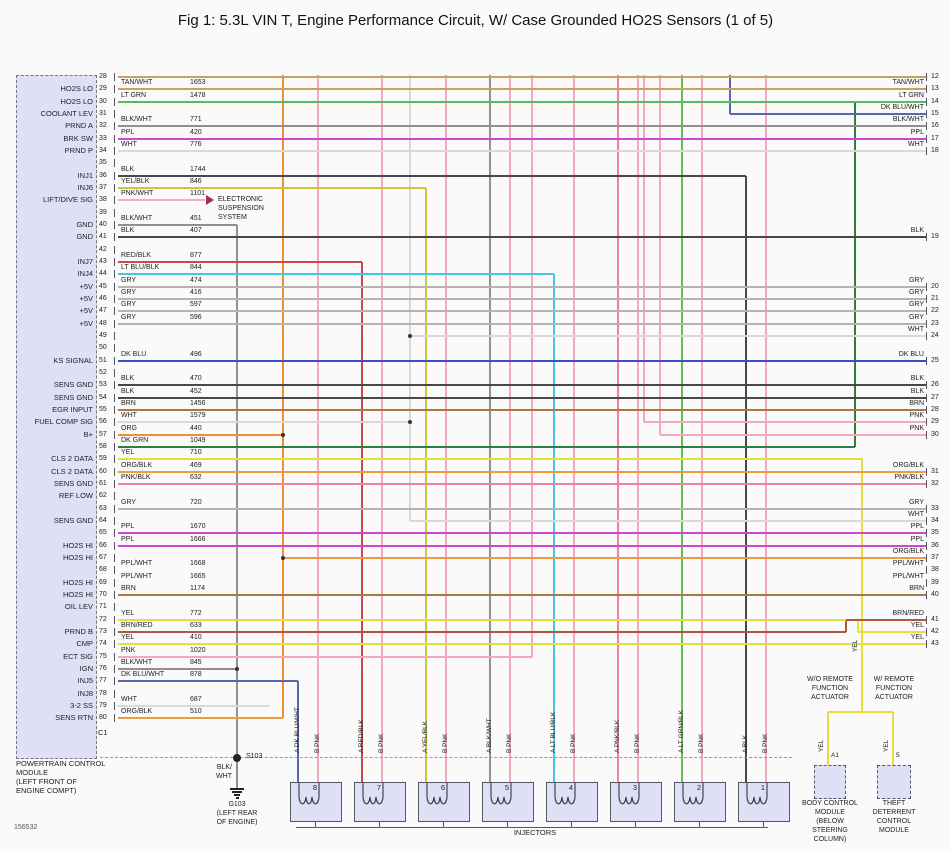 This screenshot has width=951, height=851. What do you see at coordinates (224, 776) in the screenshot?
I see `ground-wire-color: WHT` at bounding box center [224, 776].